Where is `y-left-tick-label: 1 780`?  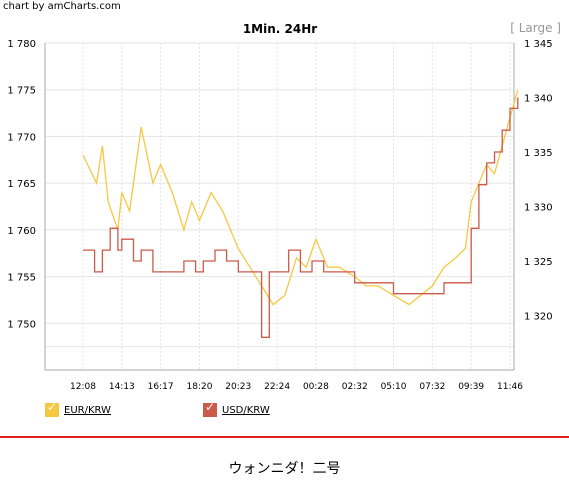
y-left-tick-label: 1 780 is located at coordinates (21, 44).